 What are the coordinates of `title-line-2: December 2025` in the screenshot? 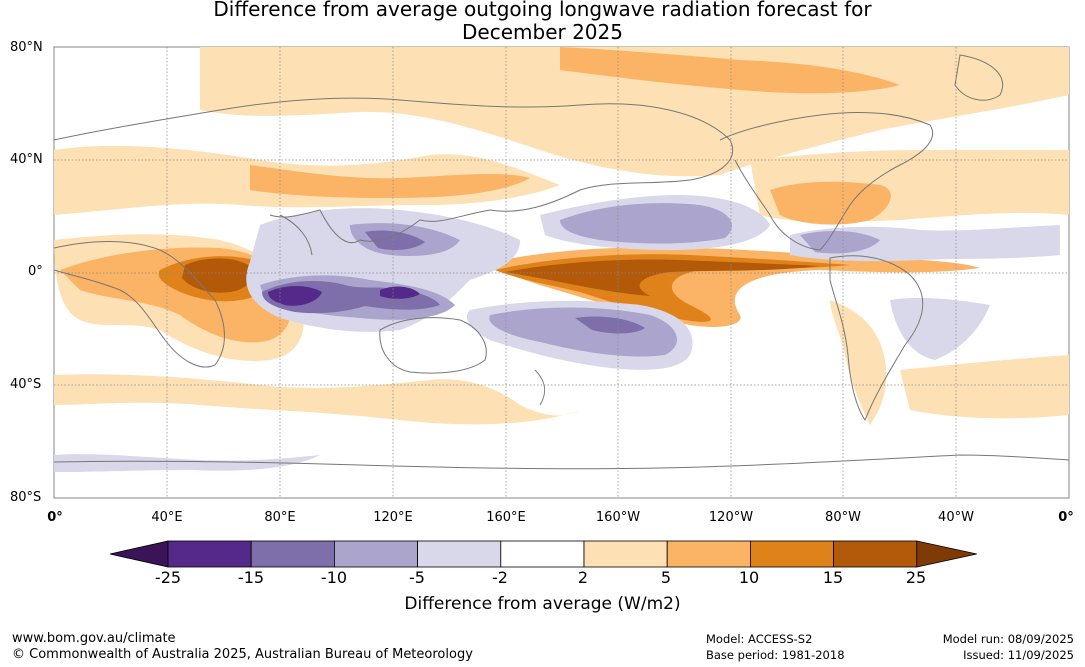 It's located at (542, 32).